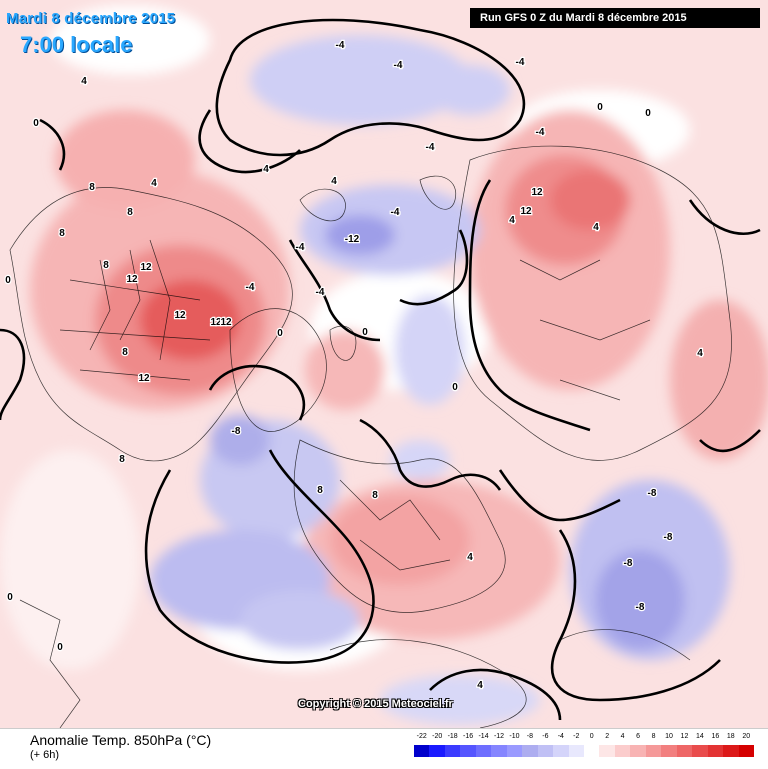 The image size is (768, 769). I want to click on color-scale-tick: 8, so click(653, 736).